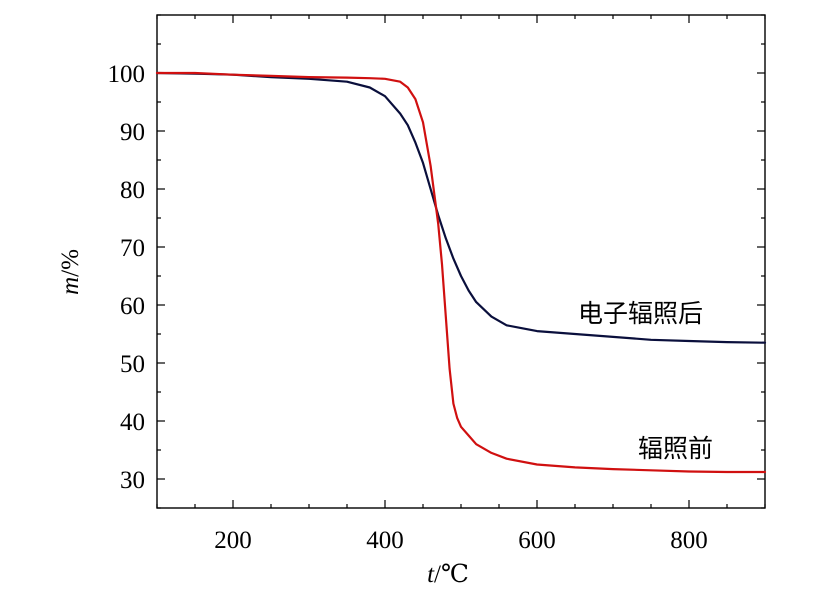  I want to click on y-axis-var: m, so click(70, 286).